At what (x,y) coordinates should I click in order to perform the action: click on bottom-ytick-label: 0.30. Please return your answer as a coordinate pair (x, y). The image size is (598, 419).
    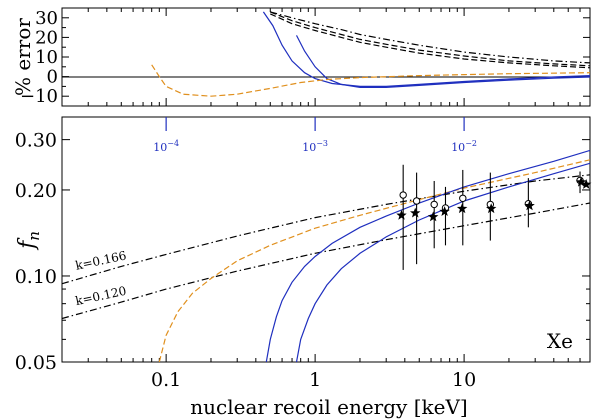
    Looking at the image, I should click on (36, 141).